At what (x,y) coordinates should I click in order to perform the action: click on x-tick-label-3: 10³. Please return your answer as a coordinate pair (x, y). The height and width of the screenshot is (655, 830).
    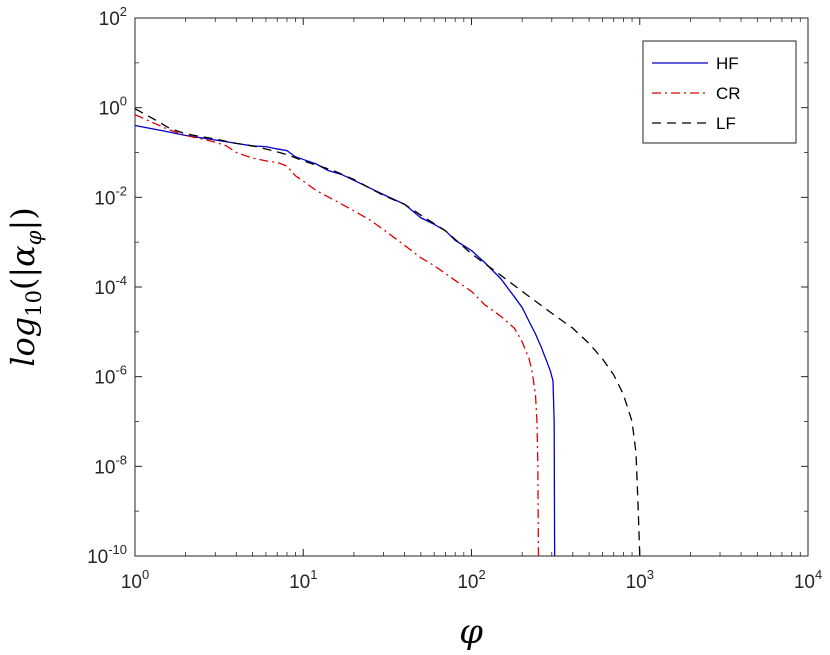
    Looking at the image, I should click on (640, 580).